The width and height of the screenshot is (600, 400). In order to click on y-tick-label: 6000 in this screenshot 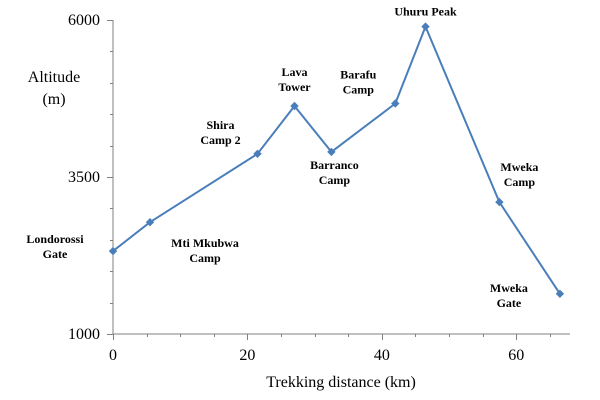, I will do `click(84, 20)`.